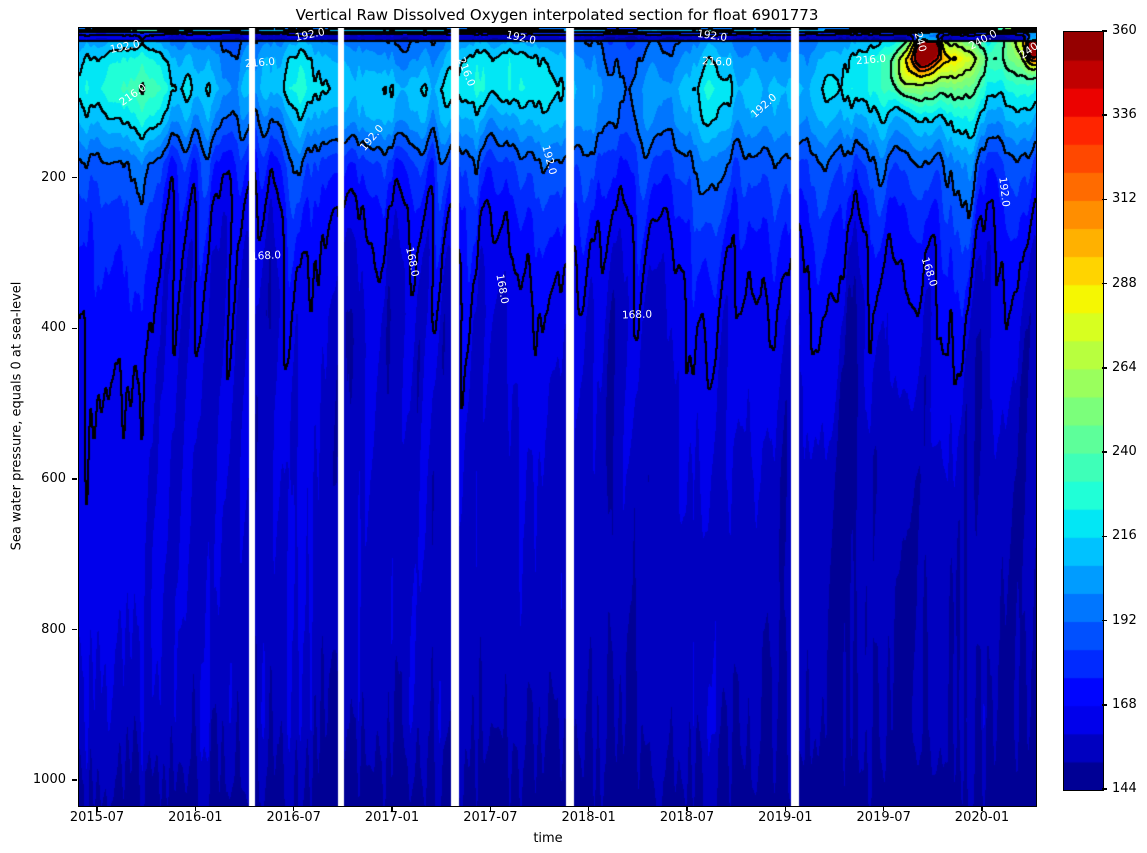 The image size is (1147, 853). I want to click on colorbar-tick-label: 264, so click(1124, 367).